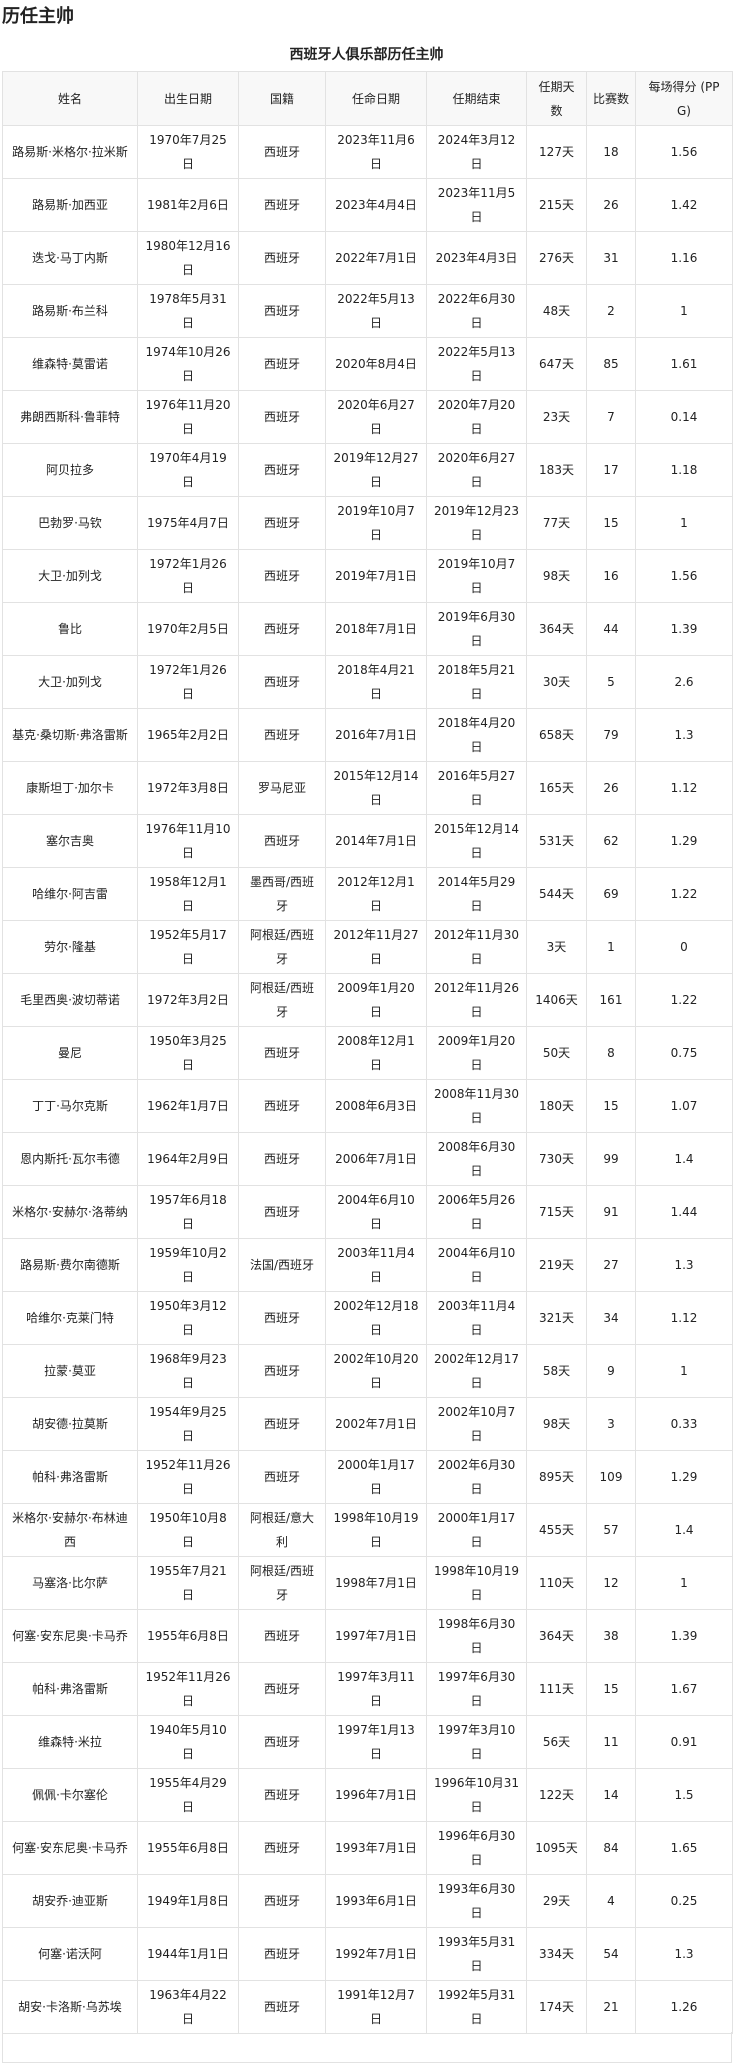 Image resolution: width=733 pixels, height=2065 pixels. Describe the element at coordinates (611, 1795) in the screenshot. I see `cell-matches: 14` at that location.